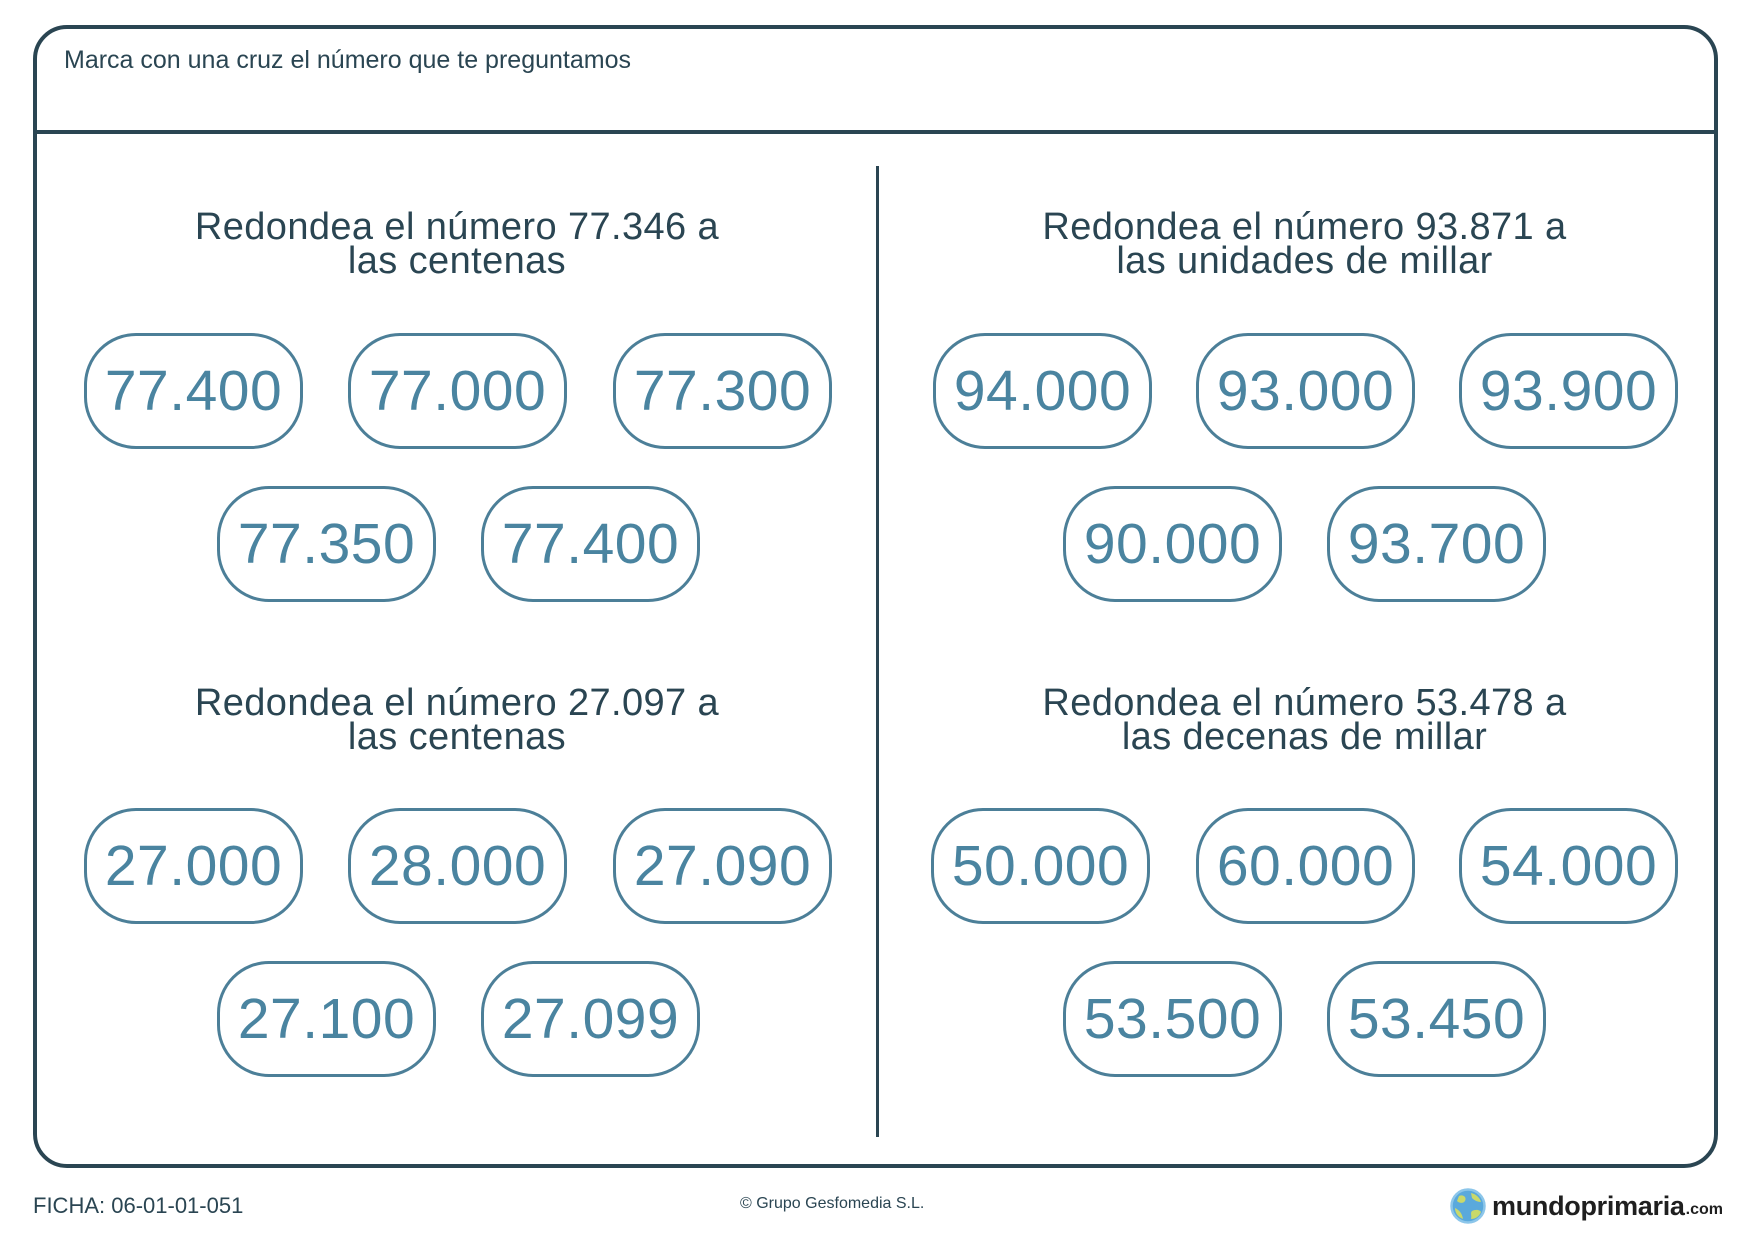 Image resolution: width=1754 pixels, height=1240 pixels. I want to click on exercise-2-option-1: 94.000, so click(1042, 391).